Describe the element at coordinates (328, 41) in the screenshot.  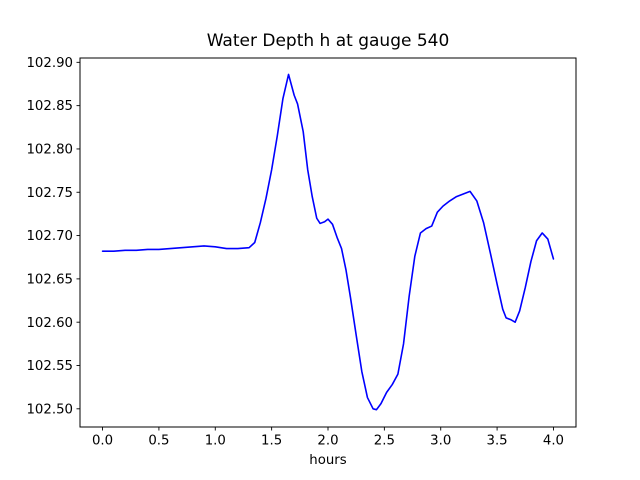
I see `chart-title: Water Depth h at gauge 540` at that location.